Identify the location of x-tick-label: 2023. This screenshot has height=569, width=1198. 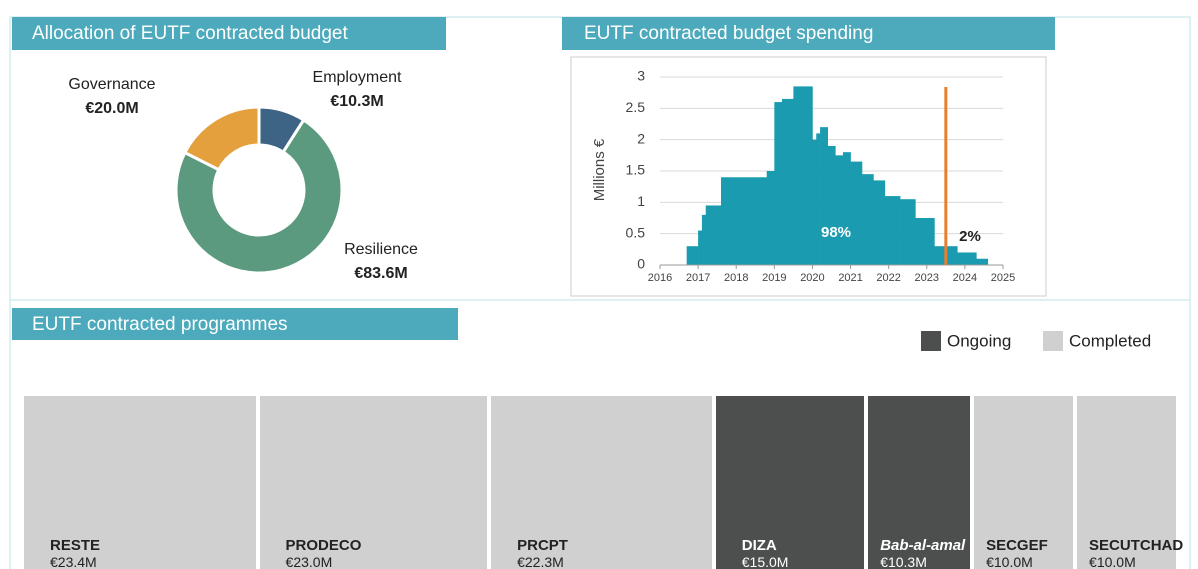
(927, 278).